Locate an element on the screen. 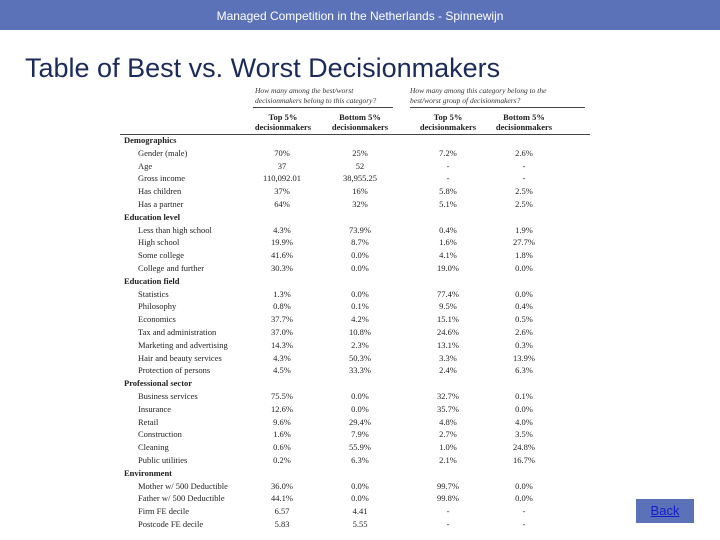 The width and height of the screenshot is (720, 540). table-cell: 35.7% is located at coordinates (448, 408).